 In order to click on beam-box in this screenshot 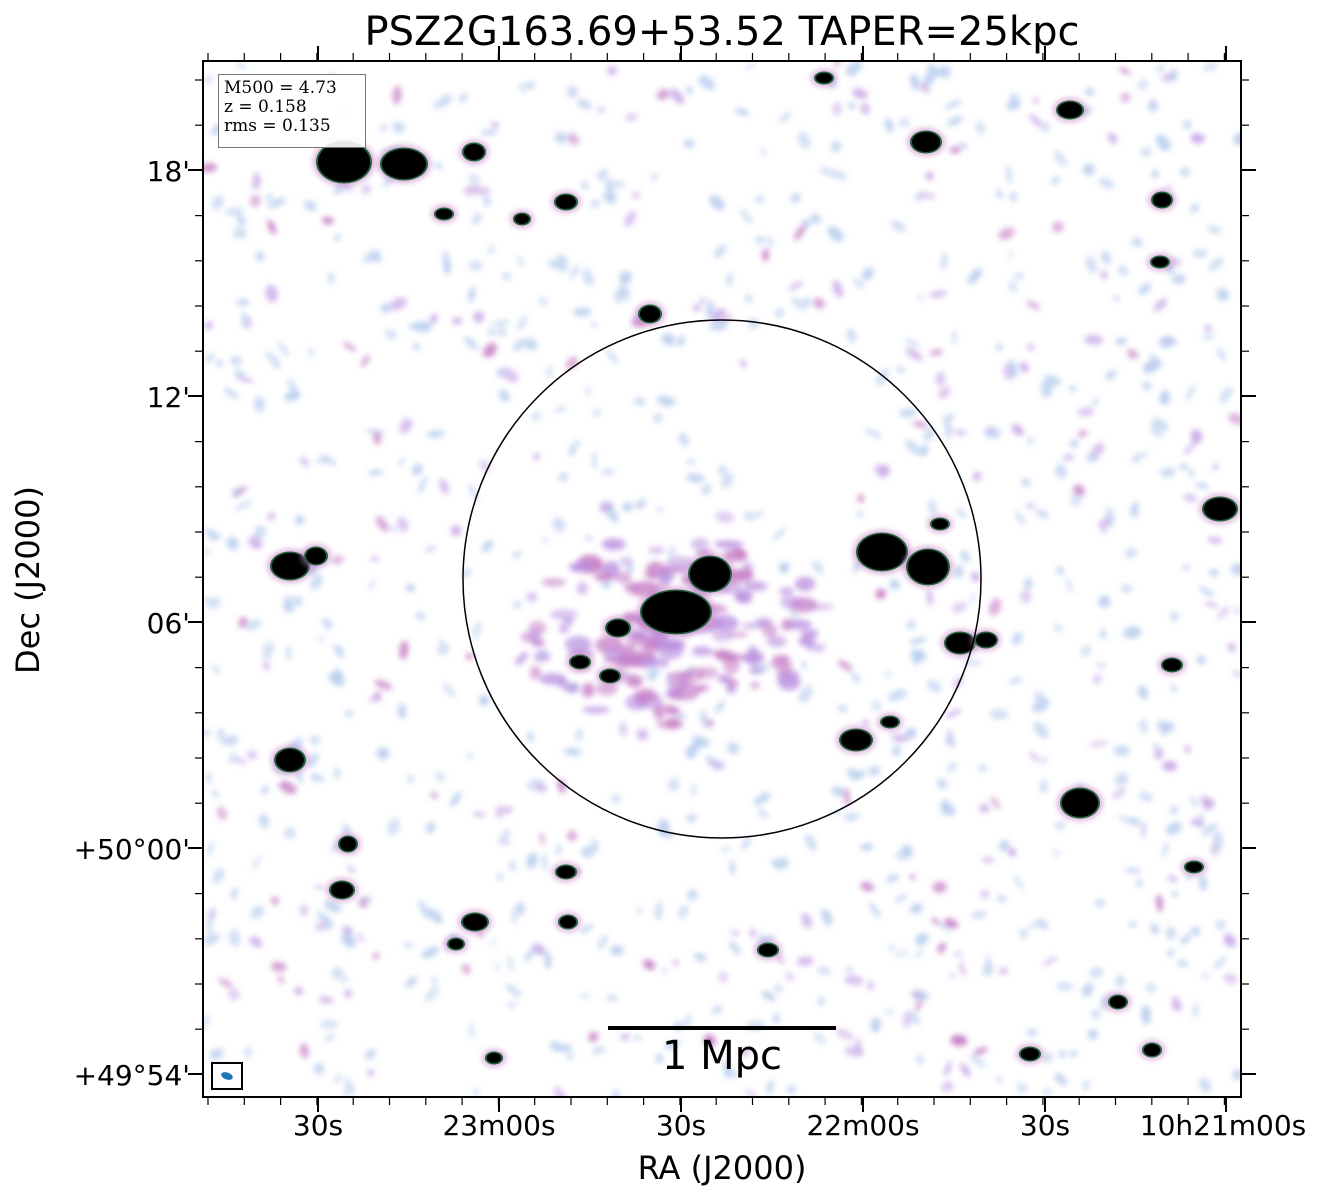, I will do `click(227, 1076)`.